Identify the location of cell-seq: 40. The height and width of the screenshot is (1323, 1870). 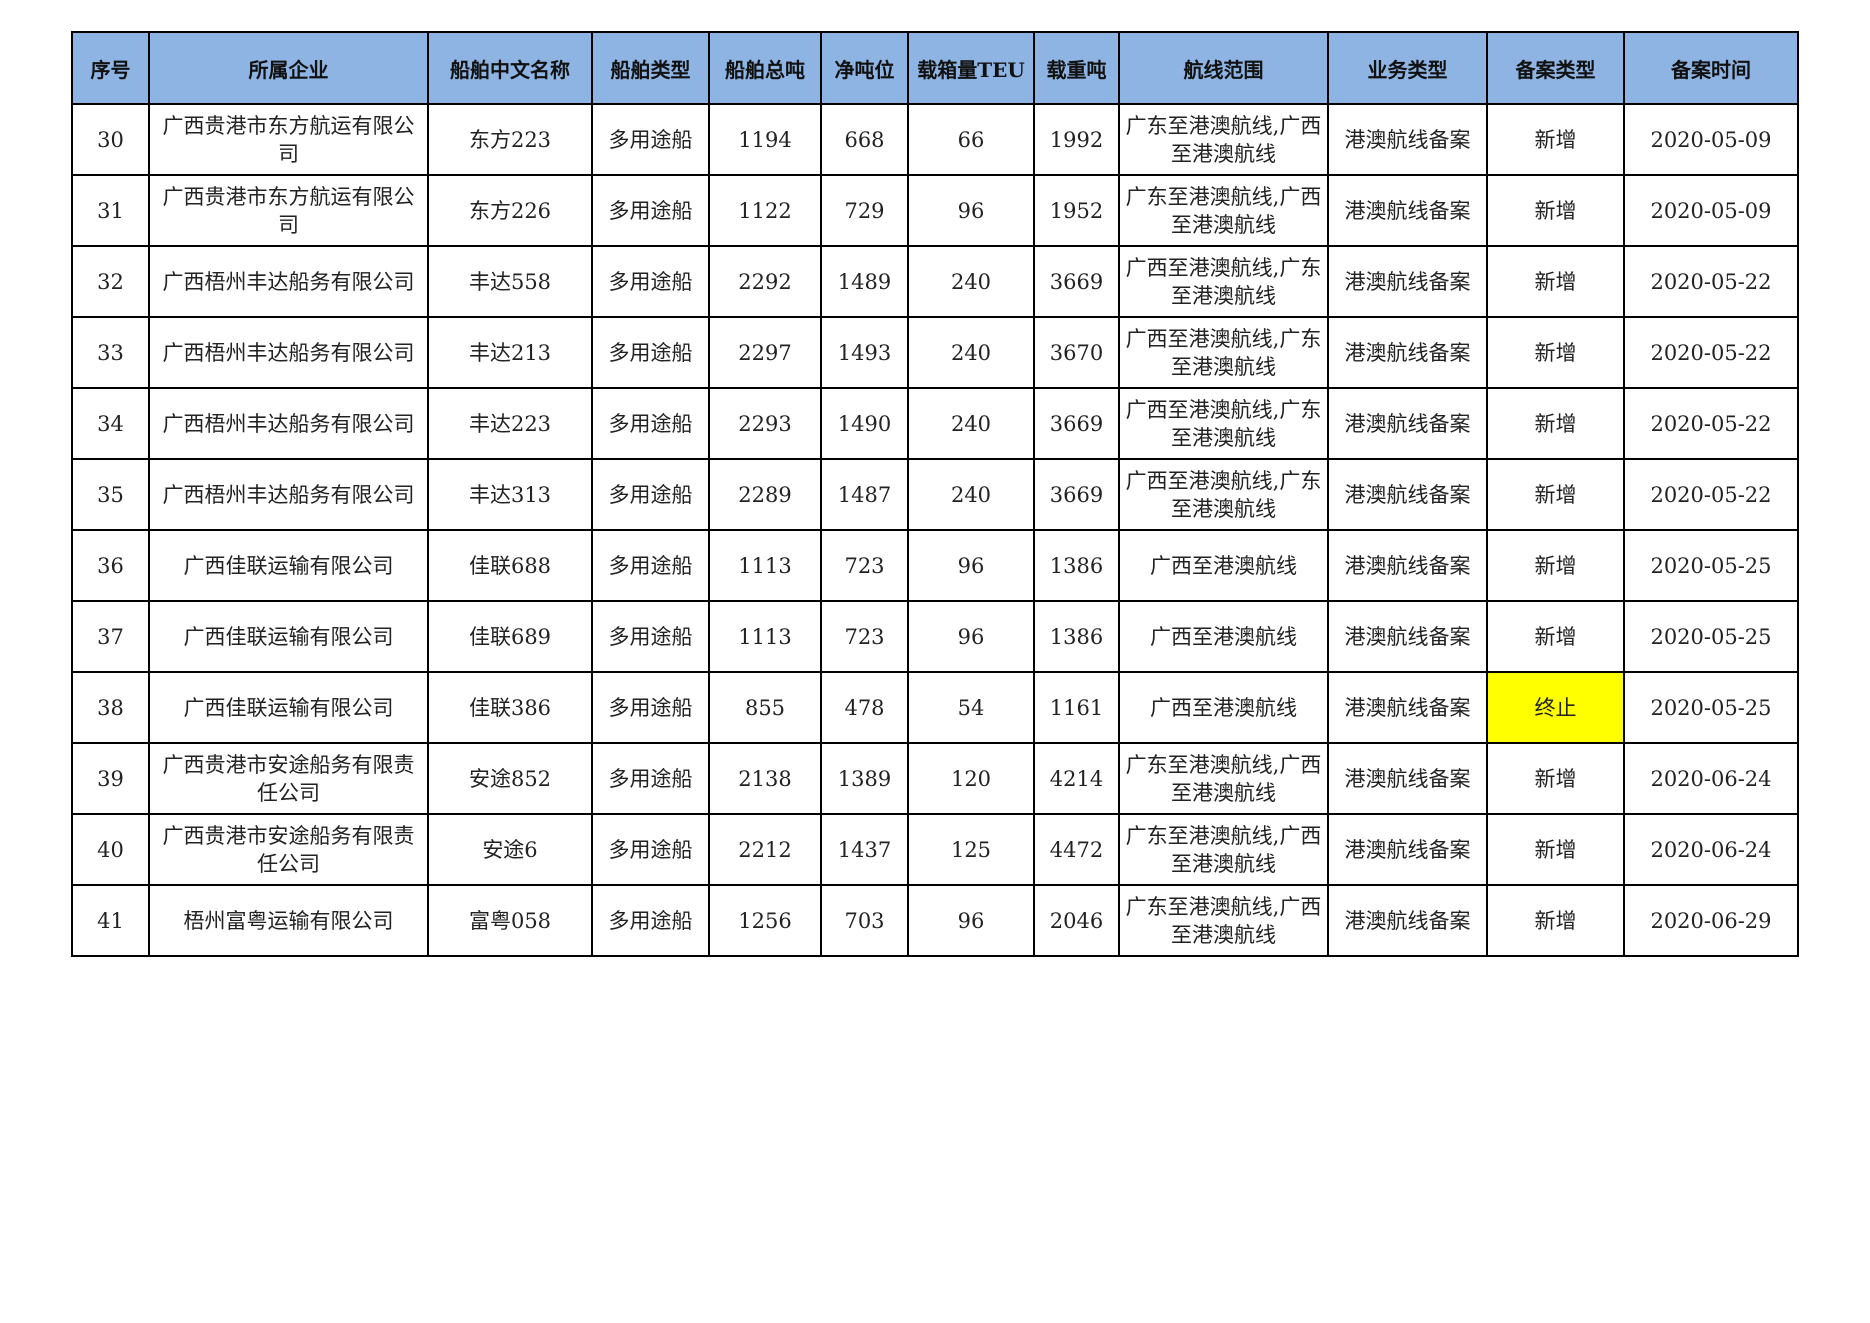
(110, 849).